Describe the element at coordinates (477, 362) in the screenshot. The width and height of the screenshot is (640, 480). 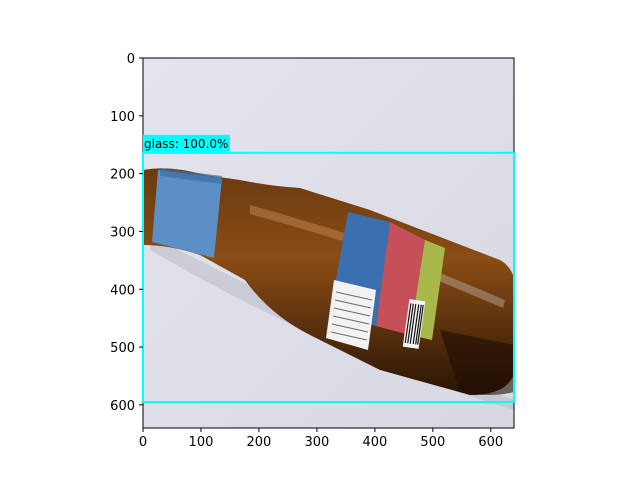
I see `bottle-base` at that location.